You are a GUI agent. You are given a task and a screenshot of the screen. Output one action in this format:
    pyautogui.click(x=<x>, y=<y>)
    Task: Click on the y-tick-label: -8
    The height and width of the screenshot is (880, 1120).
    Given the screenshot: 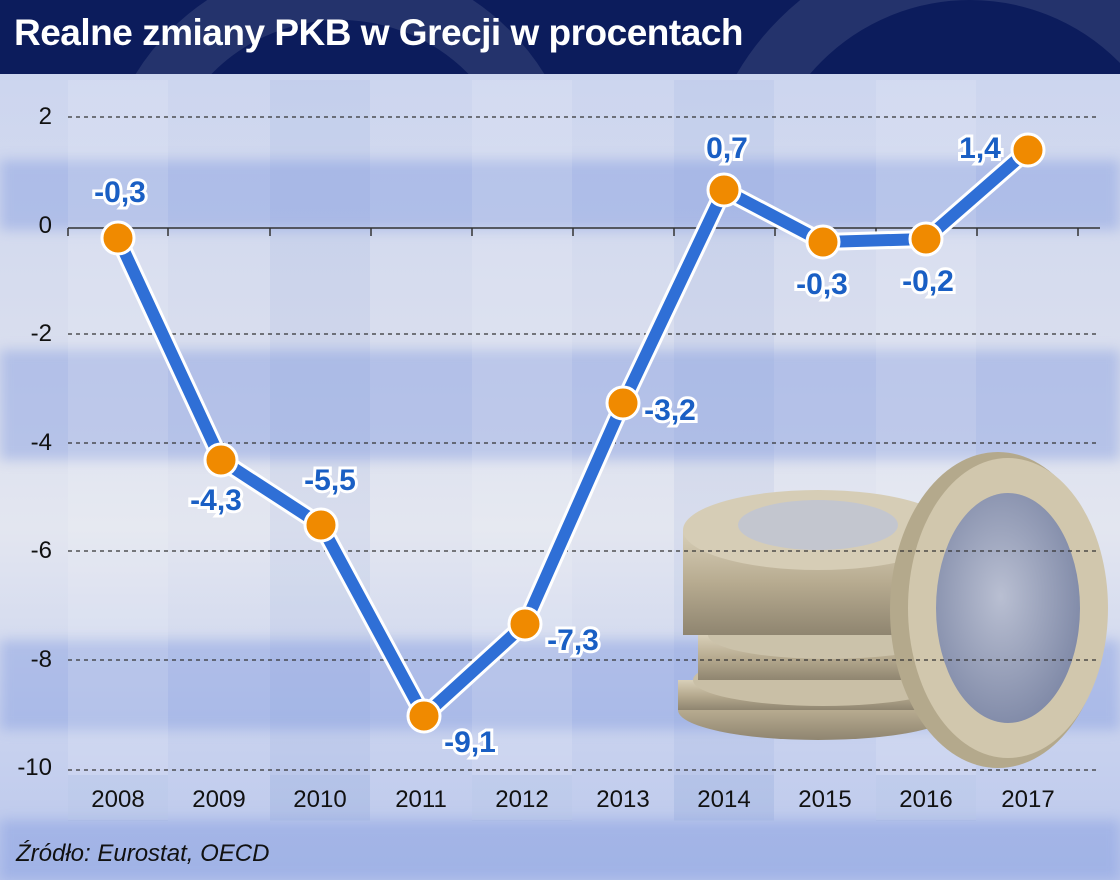 What is the action you would take?
    pyautogui.click(x=41, y=659)
    